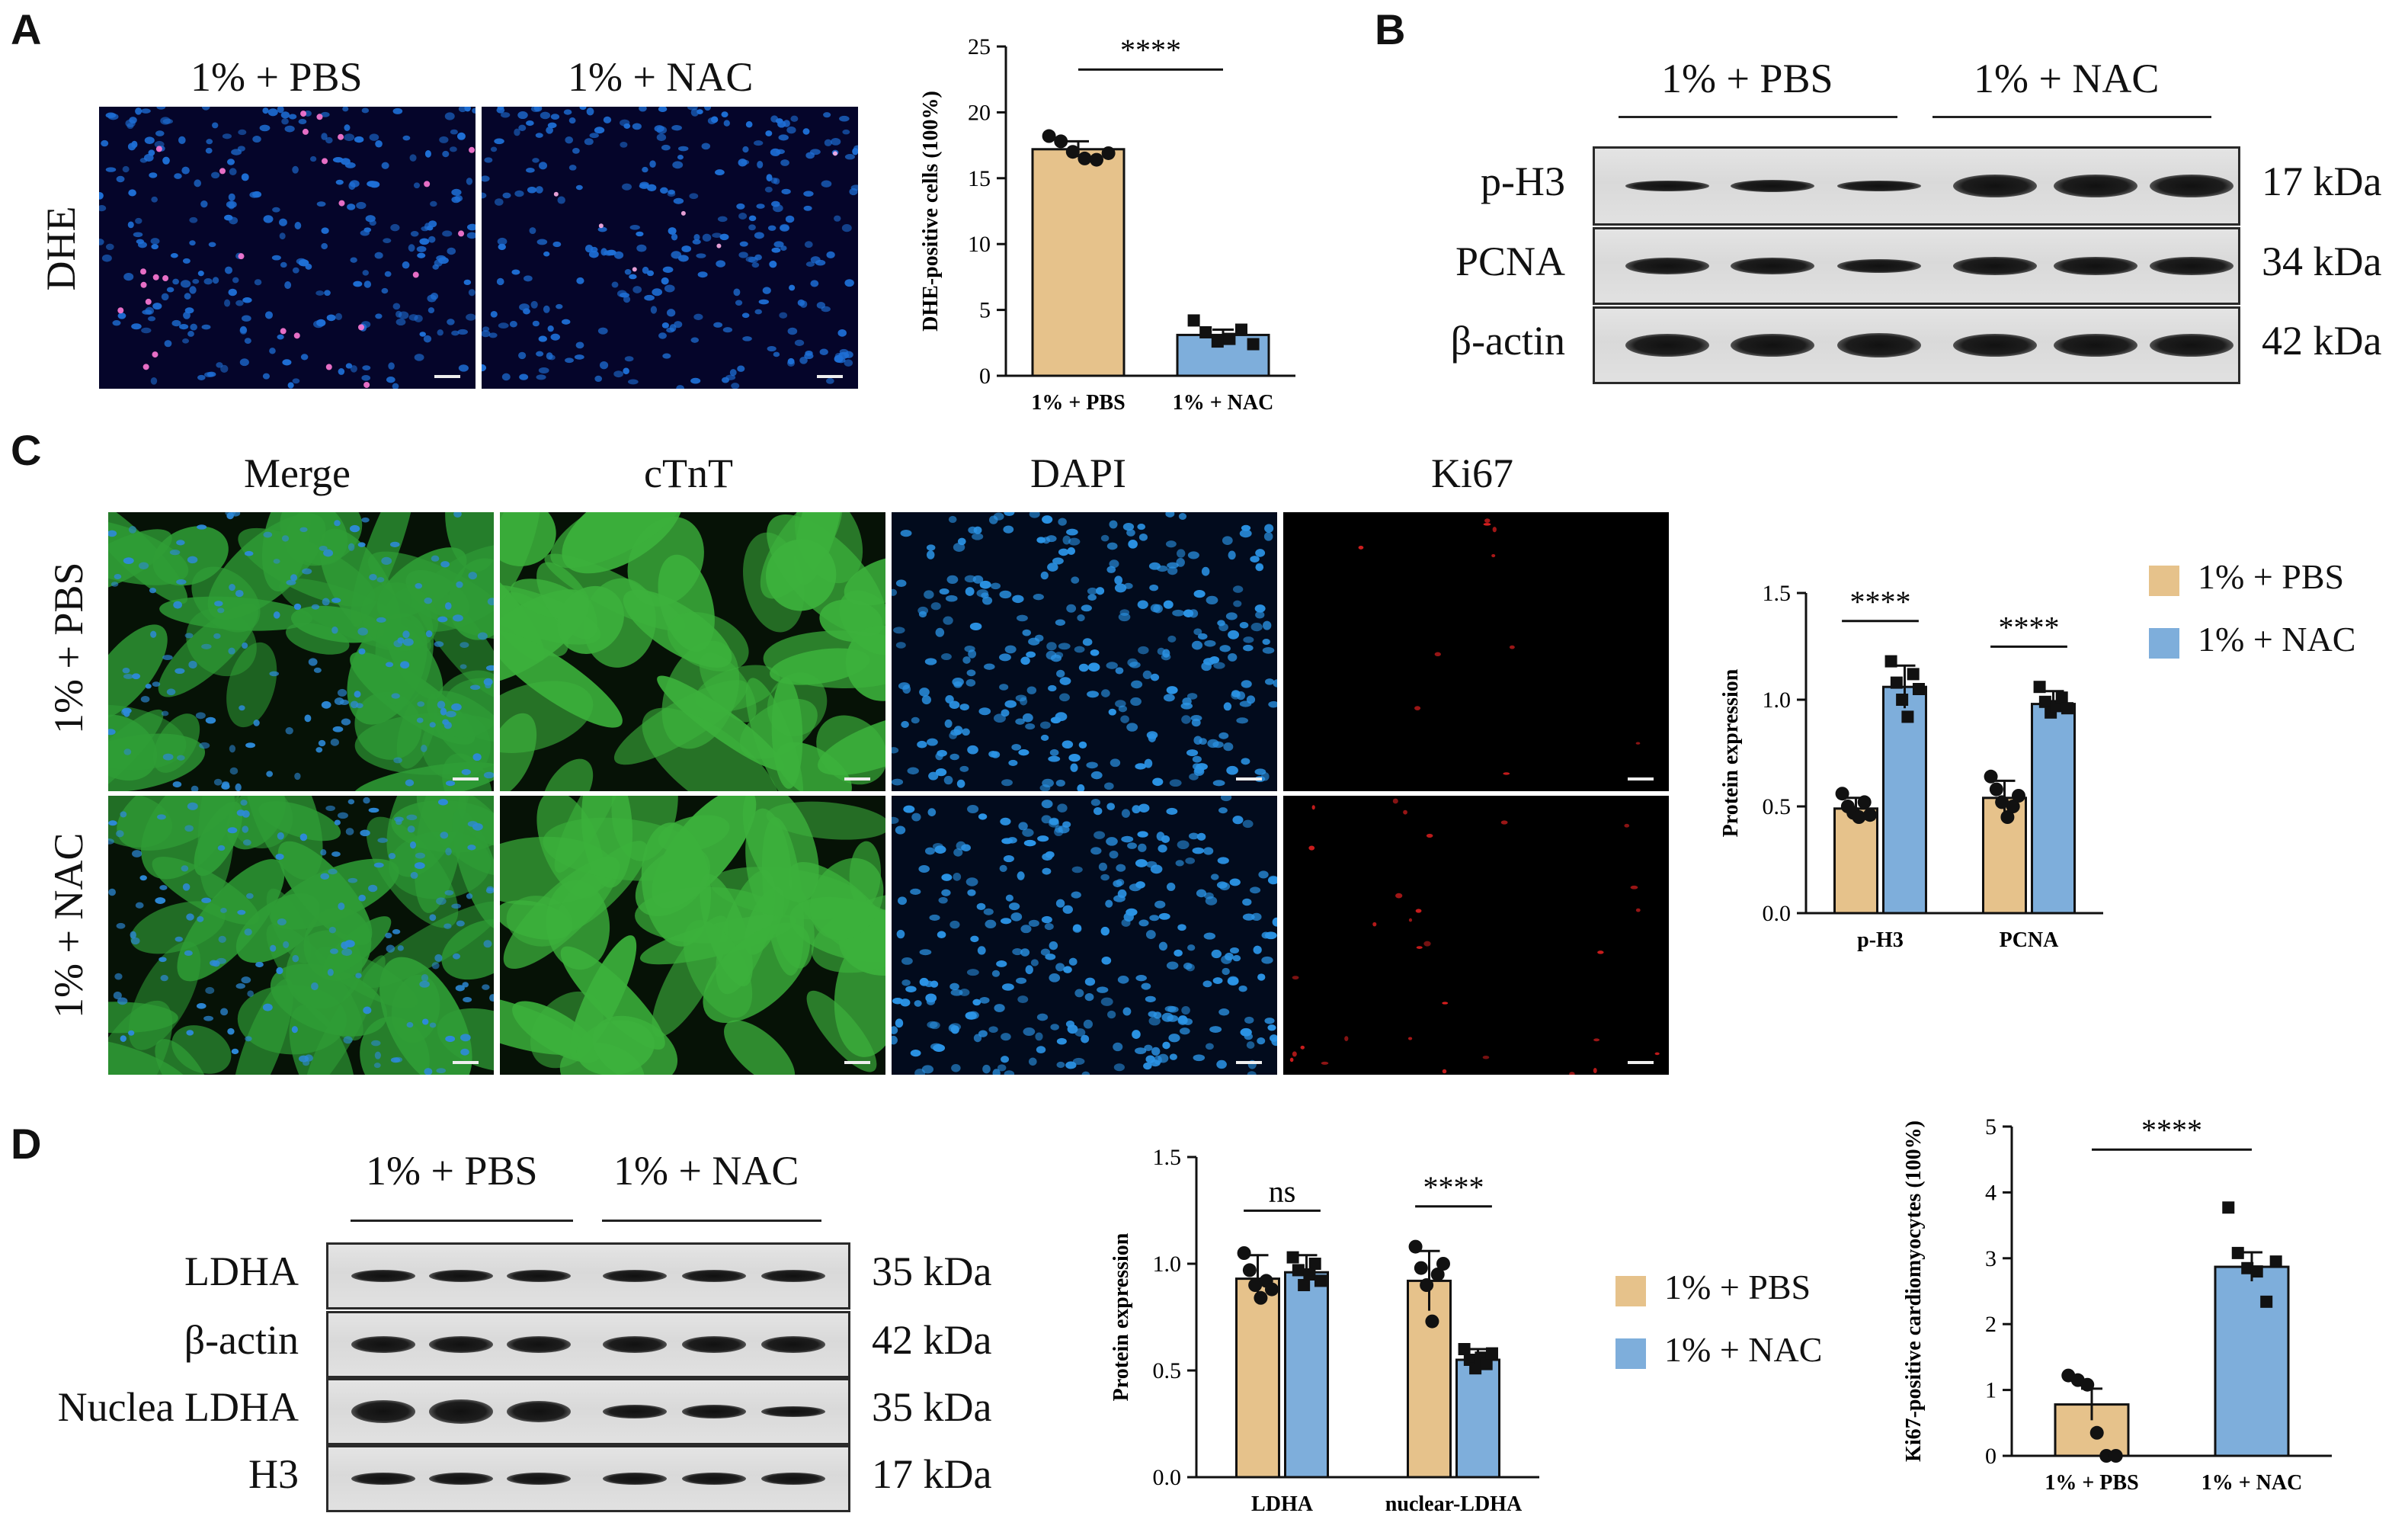  What do you see at coordinates (601, 226) in the screenshot?
I see `stained-dot` at bounding box center [601, 226].